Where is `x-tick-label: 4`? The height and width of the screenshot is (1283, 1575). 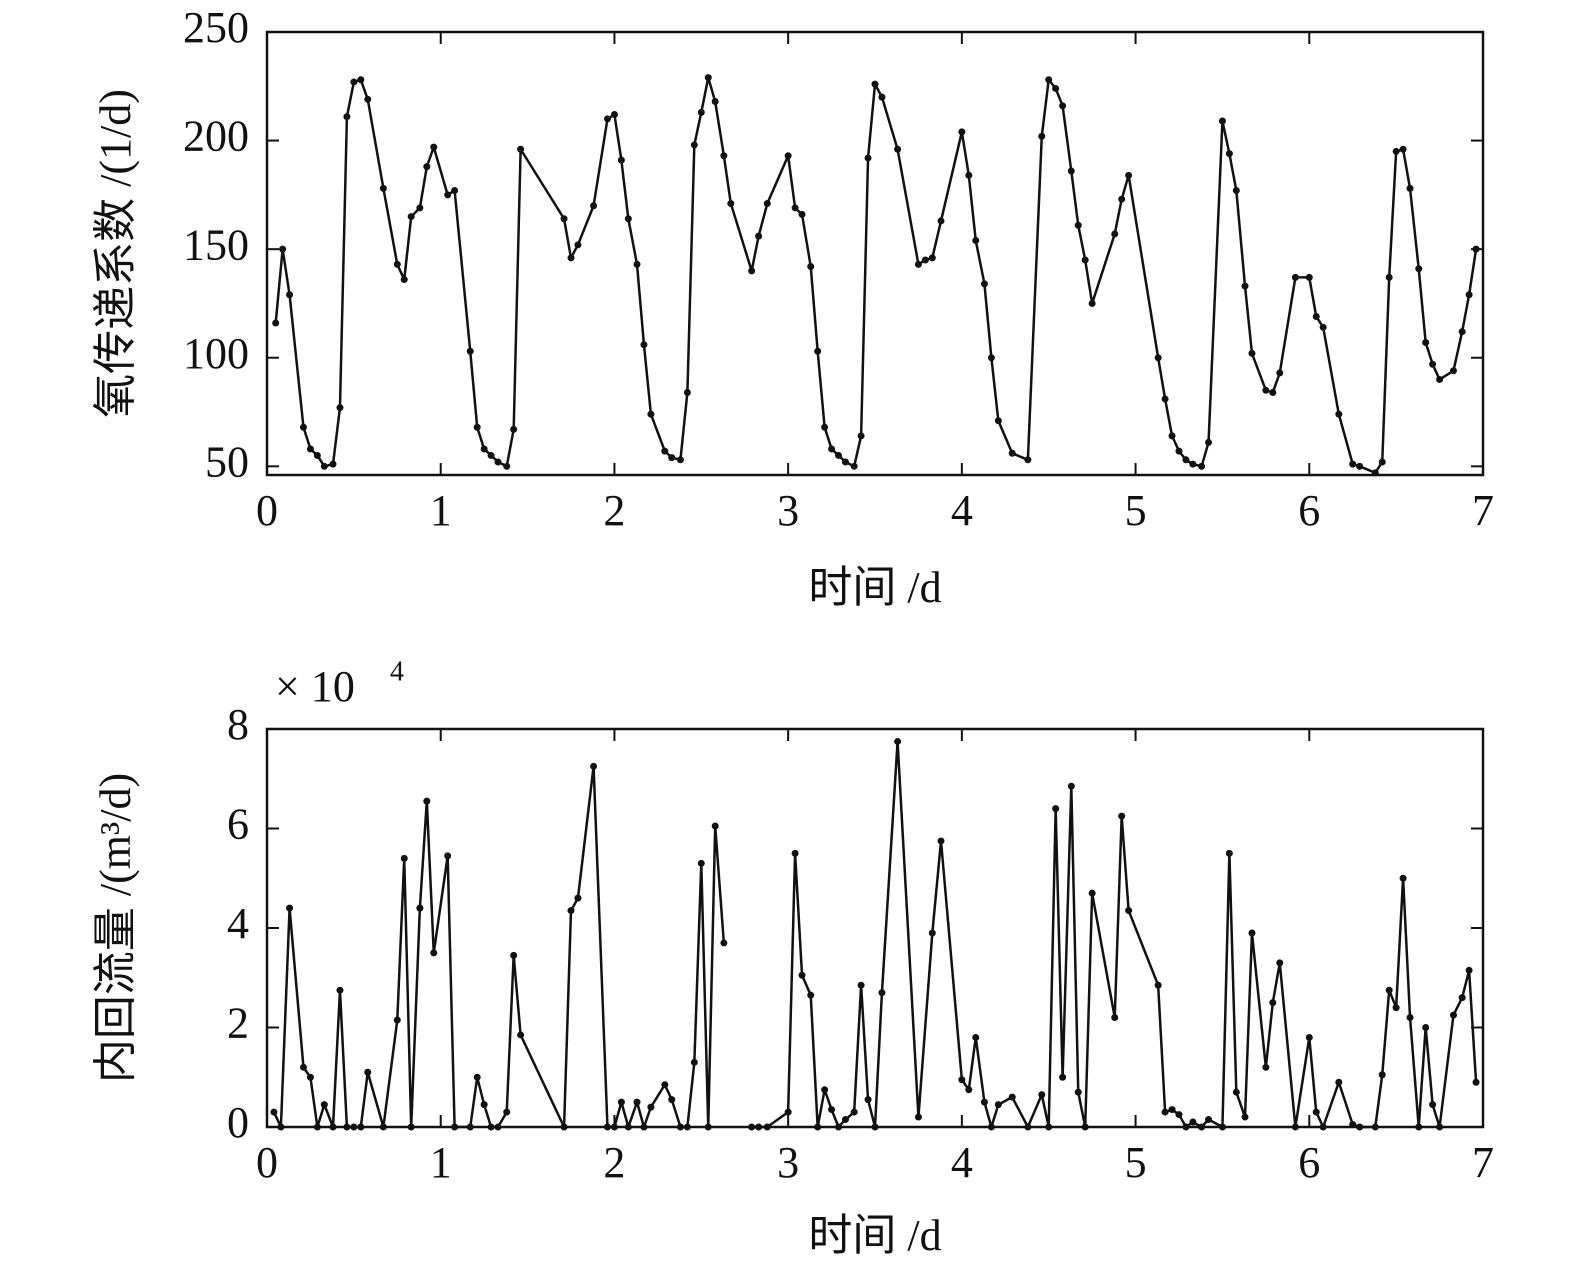
x-tick-label: 4 is located at coordinates (962, 510).